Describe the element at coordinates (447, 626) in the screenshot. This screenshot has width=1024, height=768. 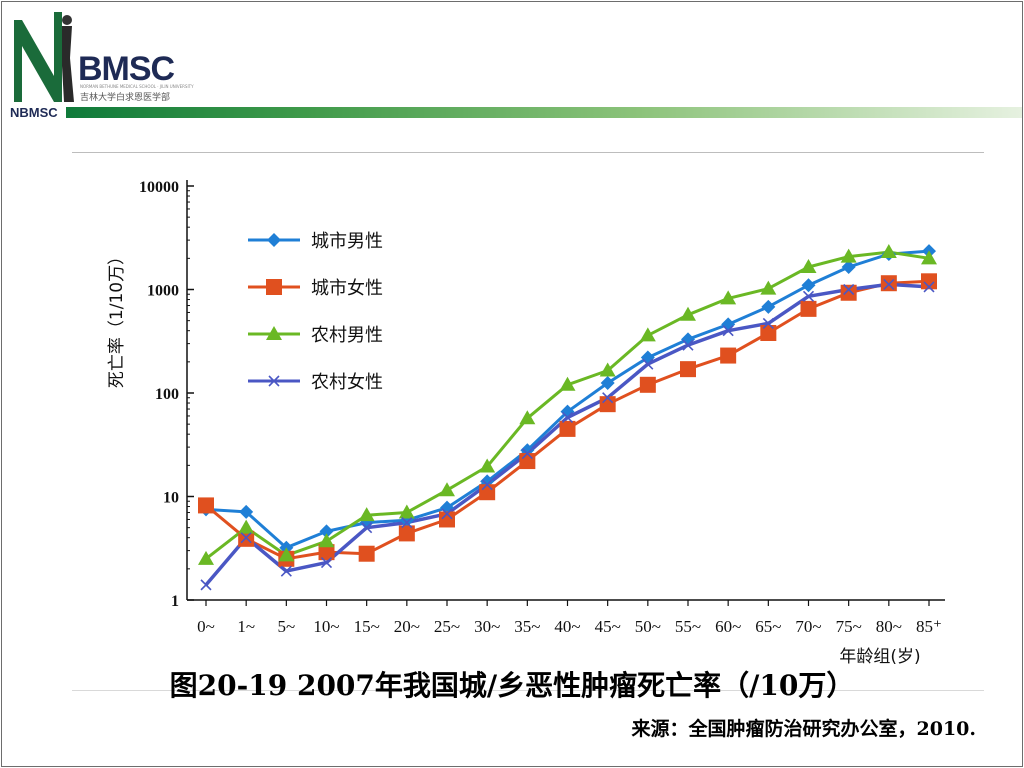
I see `x-tick-label: 25~` at that location.